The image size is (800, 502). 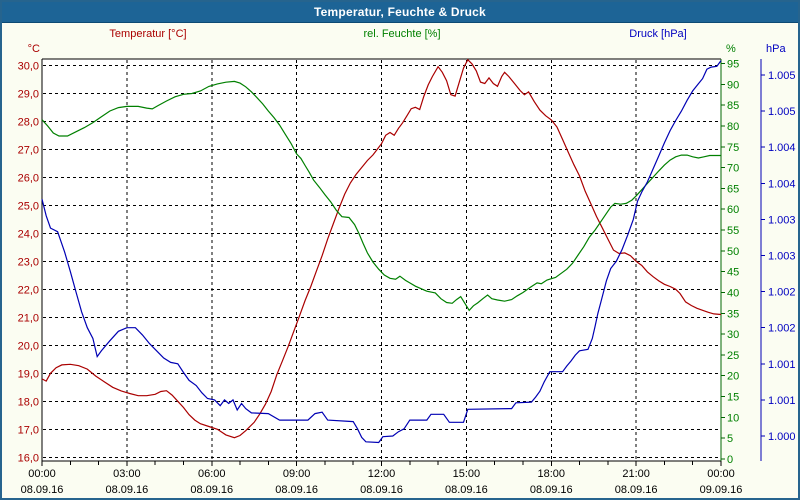 What do you see at coordinates (28, 402) in the screenshot?
I see `svg-text: 18,0` at bounding box center [28, 402].